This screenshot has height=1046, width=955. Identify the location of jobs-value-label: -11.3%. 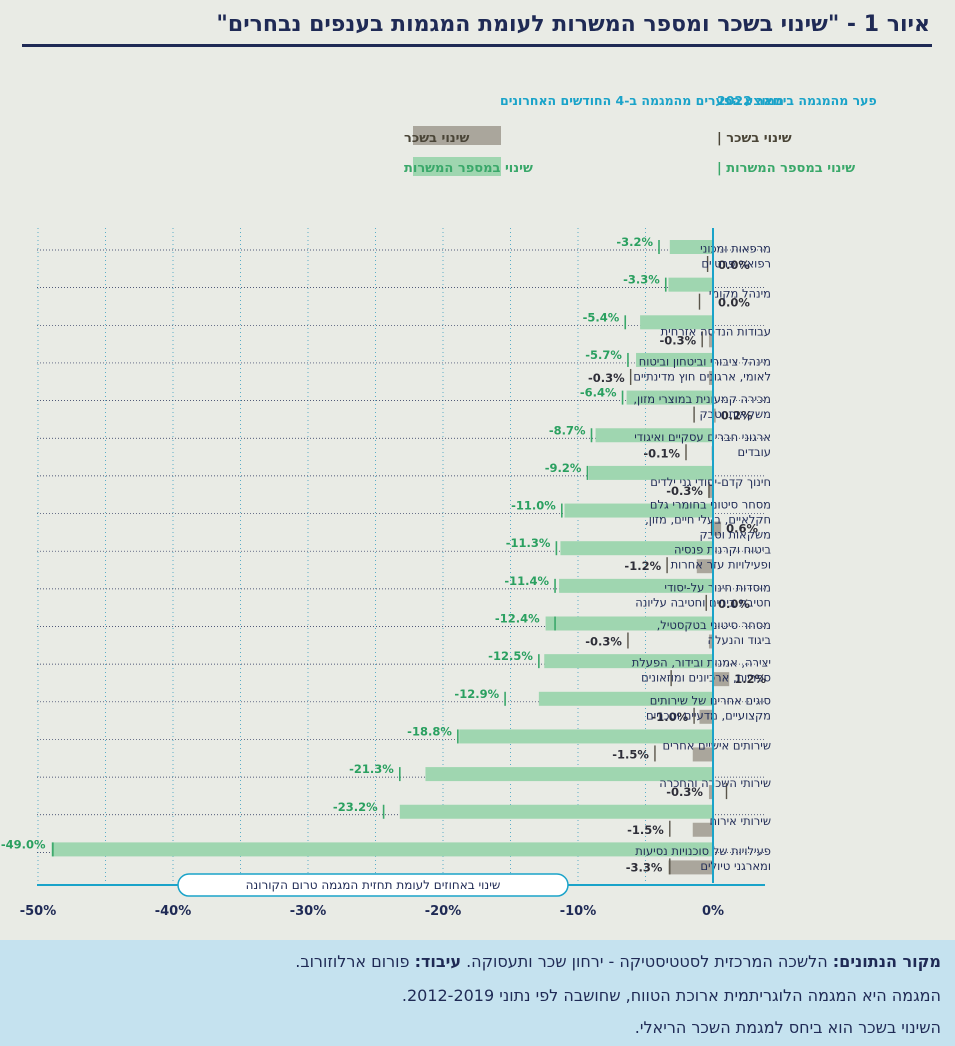
(528, 543).